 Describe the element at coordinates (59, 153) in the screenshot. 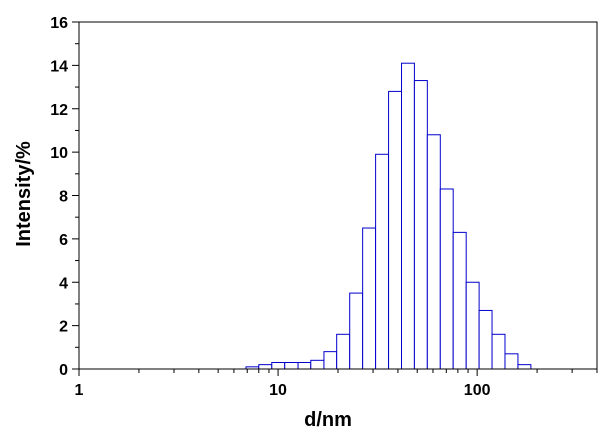

I see `y-tick-label: 10` at that location.